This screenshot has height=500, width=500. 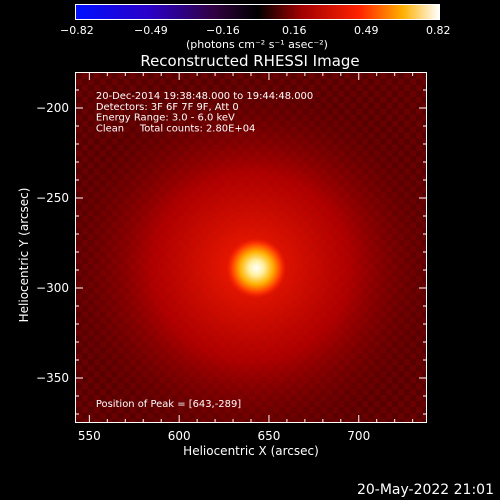 I want to click on x-tick-label: 550, so click(x=89, y=436).